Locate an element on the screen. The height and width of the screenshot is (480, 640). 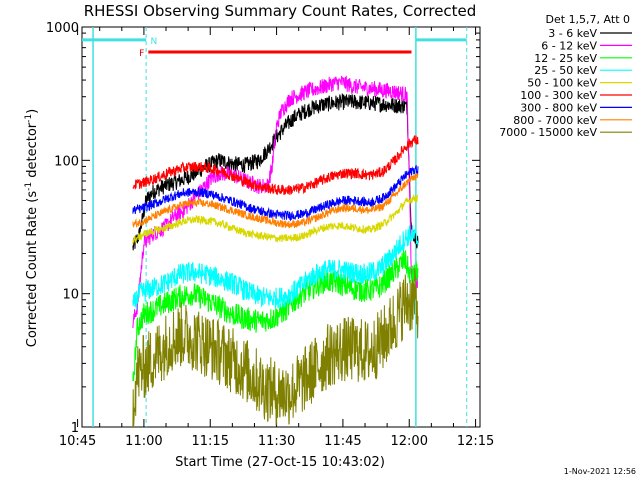
x-tick-label: 11:30 is located at coordinates (276, 441).